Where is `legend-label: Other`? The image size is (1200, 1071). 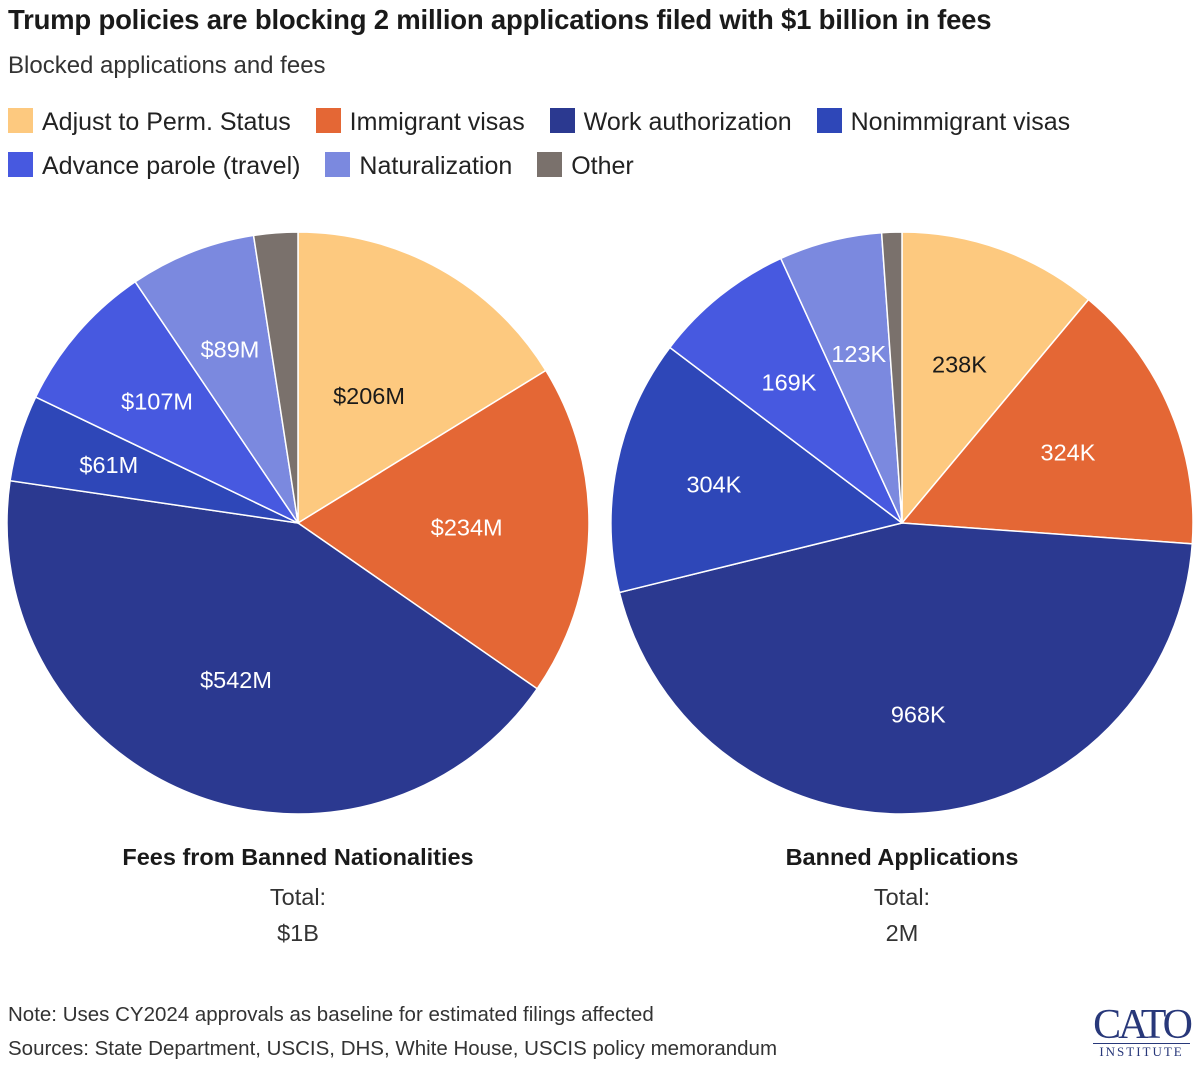
legend-label: Other is located at coordinates (602, 166).